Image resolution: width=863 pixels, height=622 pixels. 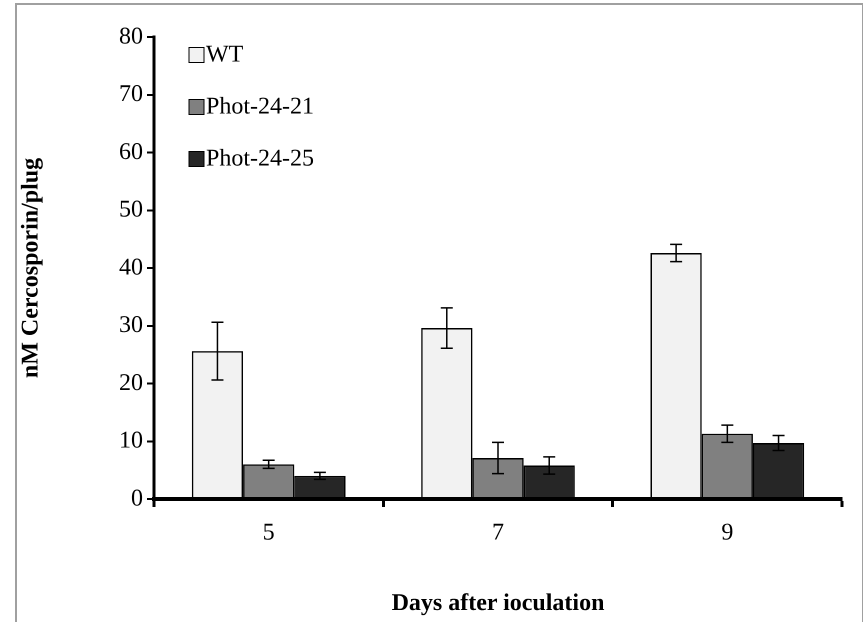 What do you see at coordinates (260, 158) in the screenshot?
I see `legend-label: Phot-24-25` at bounding box center [260, 158].